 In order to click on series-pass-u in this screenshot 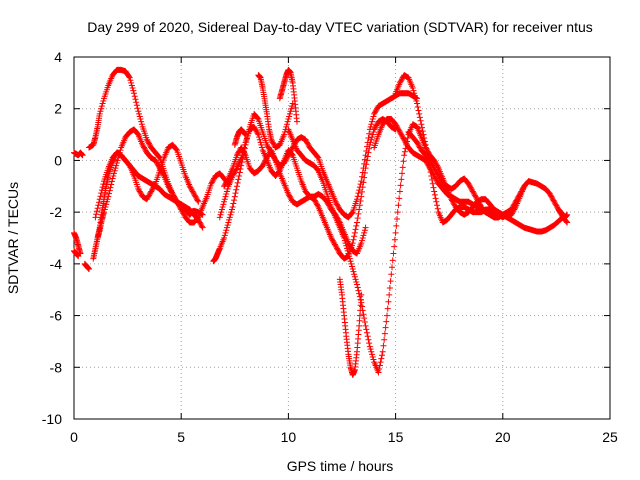, I will do `click(563, 213)`.